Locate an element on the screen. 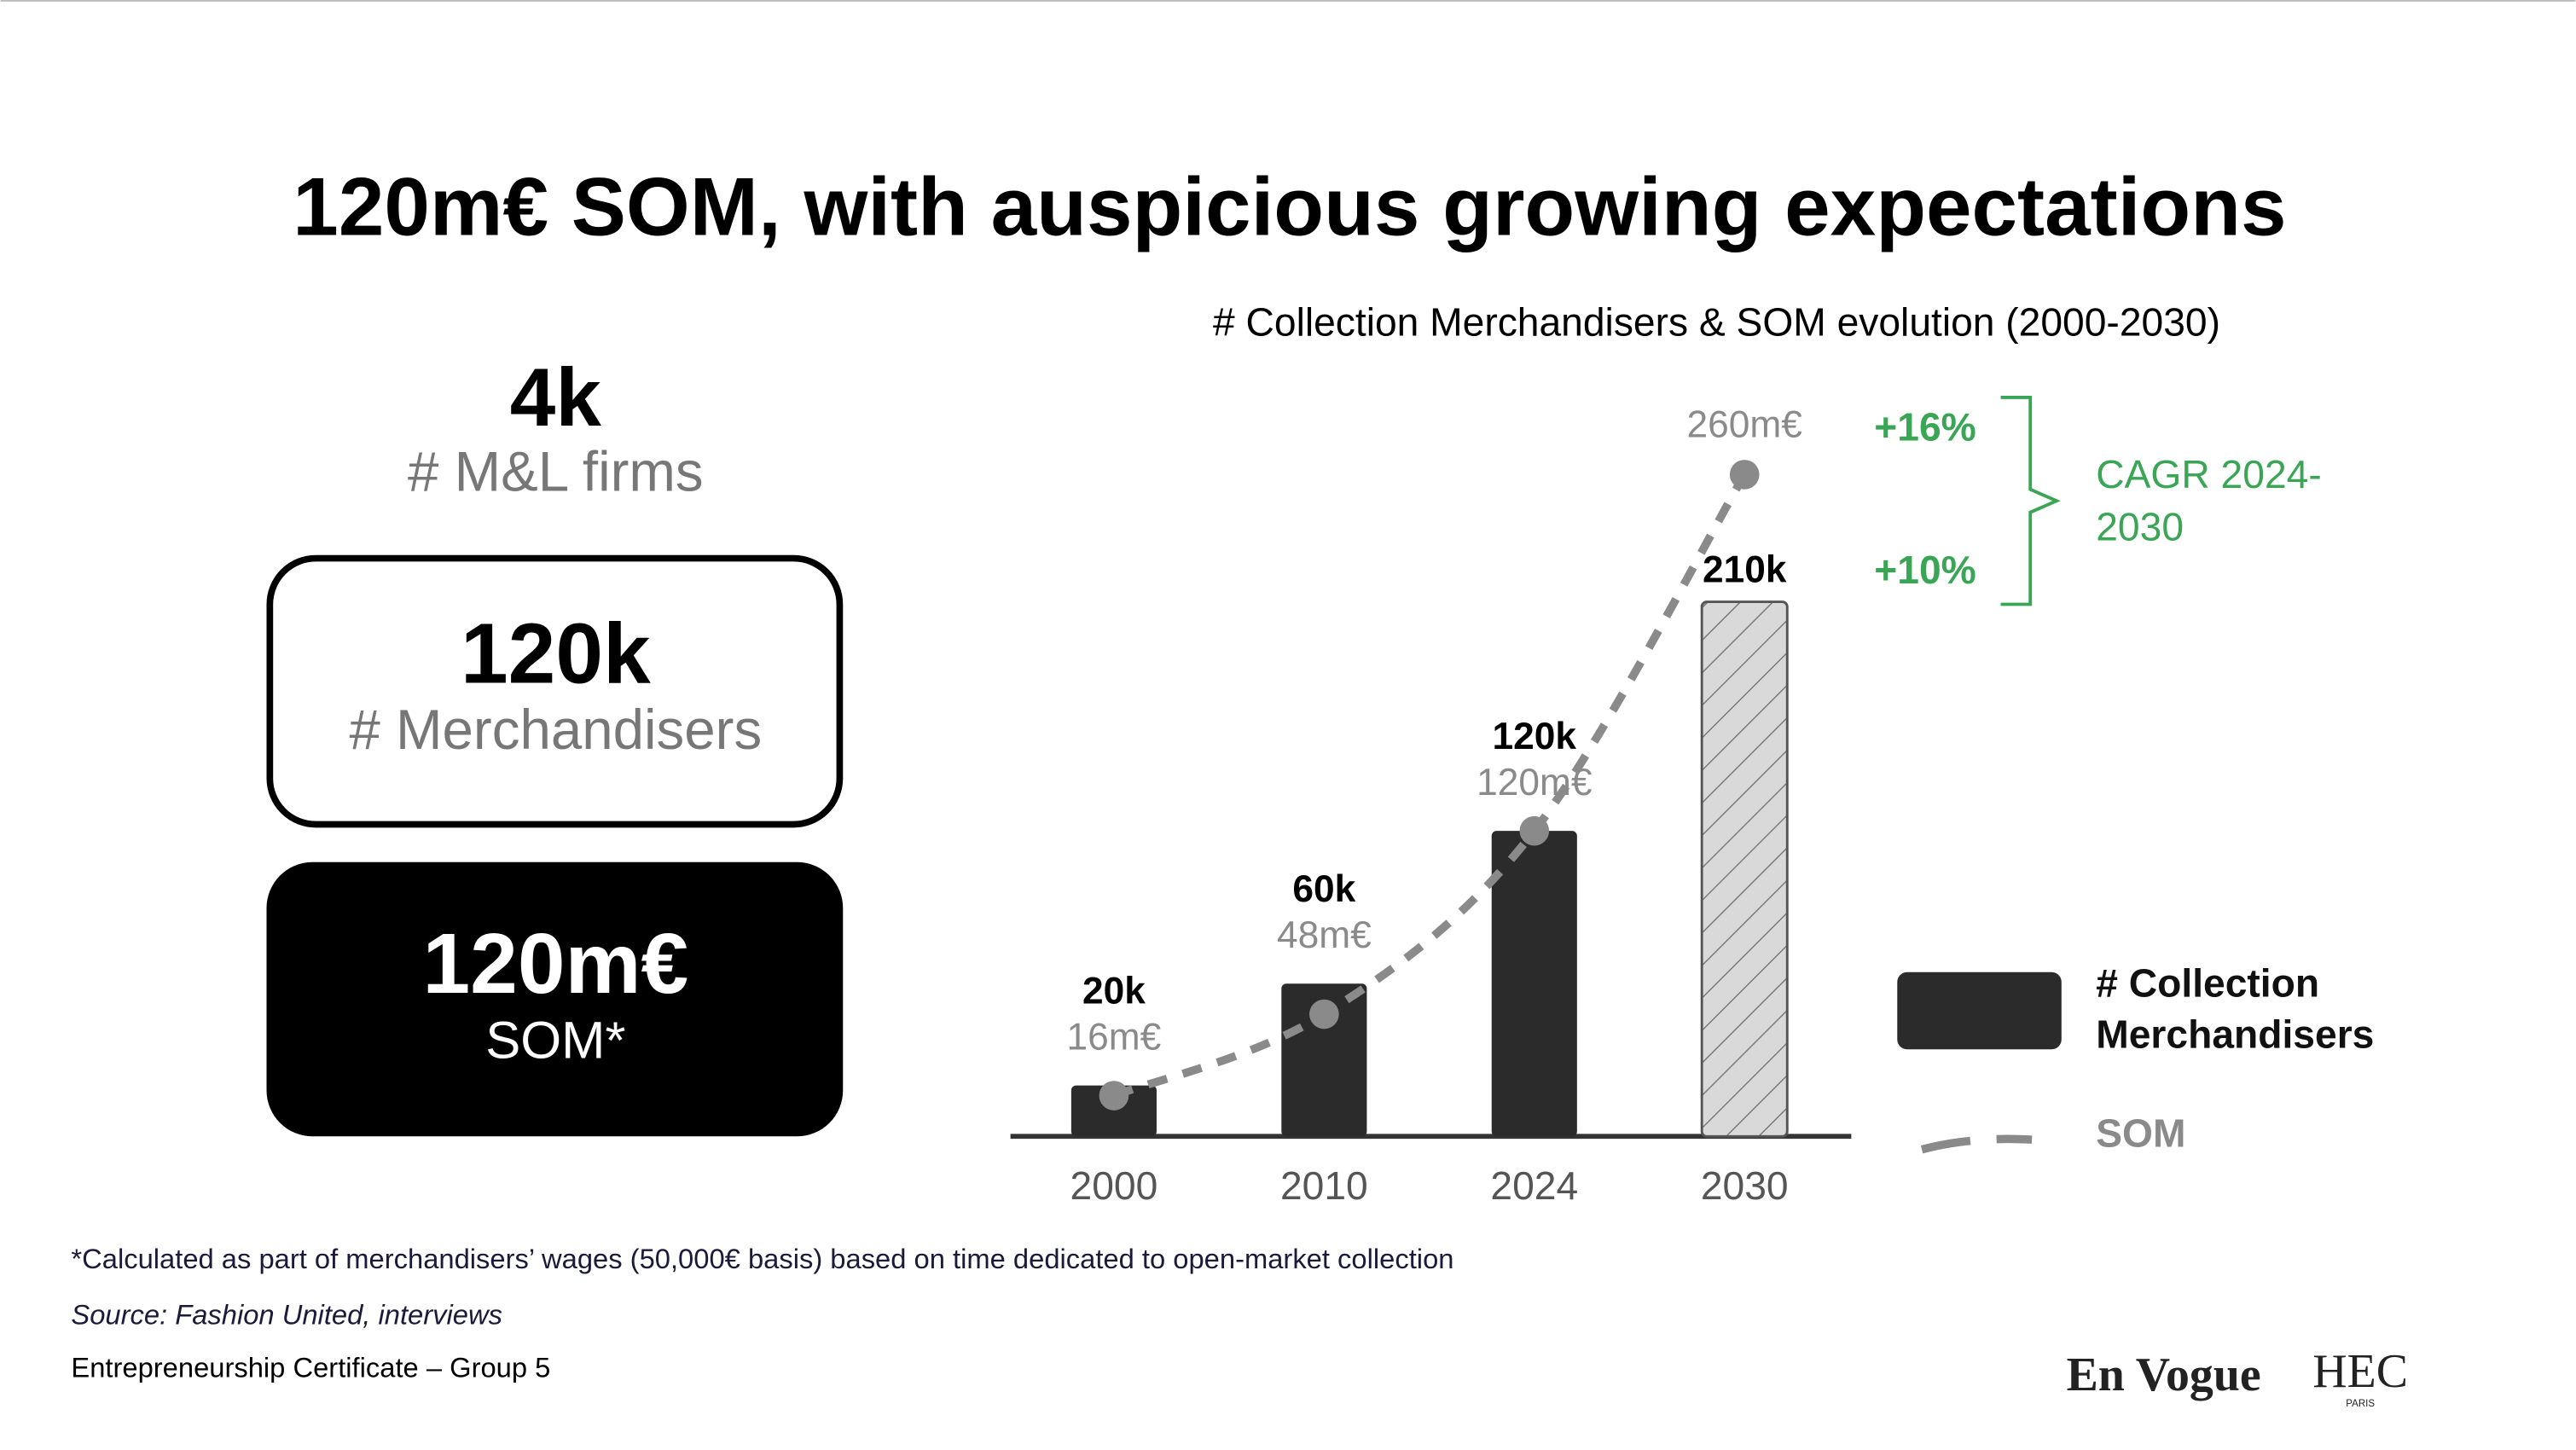  kpi-label: # Merchandisers is located at coordinates (555, 730).